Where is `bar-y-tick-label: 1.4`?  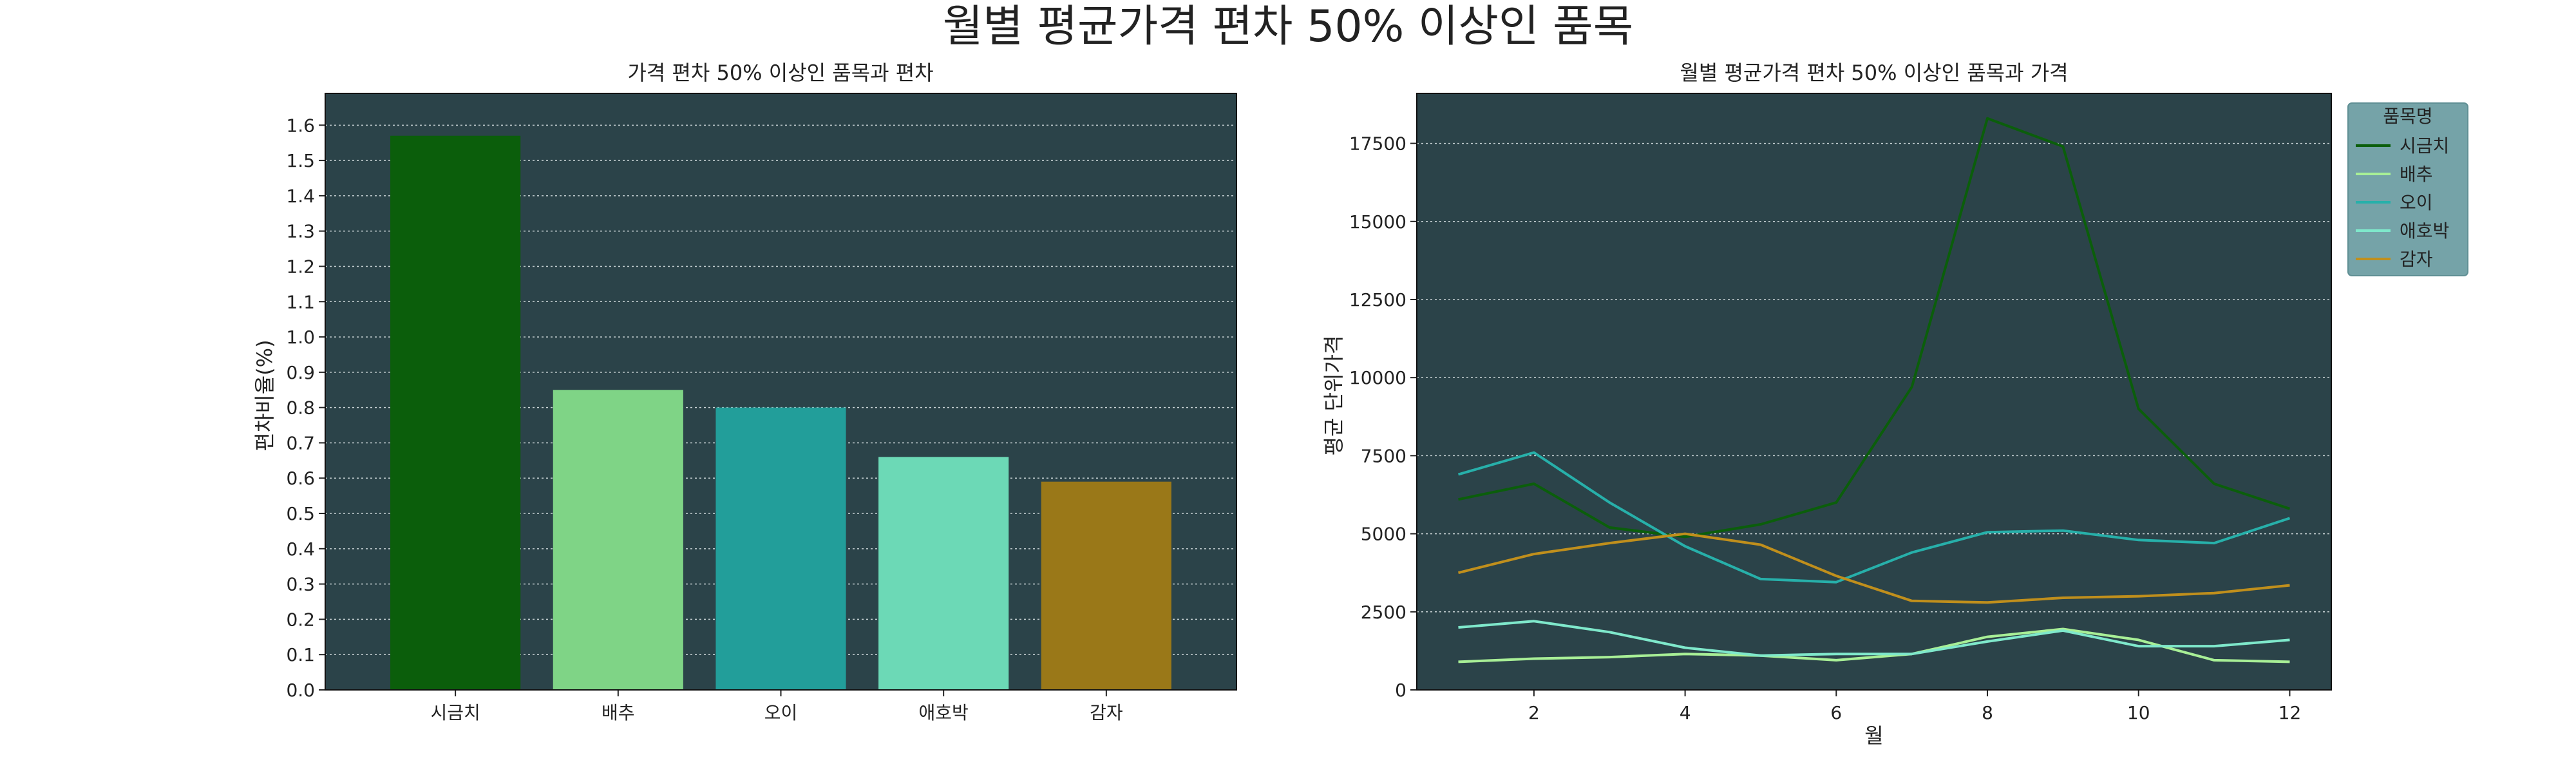 bar-y-tick-label: 1.4 is located at coordinates (301, 196).